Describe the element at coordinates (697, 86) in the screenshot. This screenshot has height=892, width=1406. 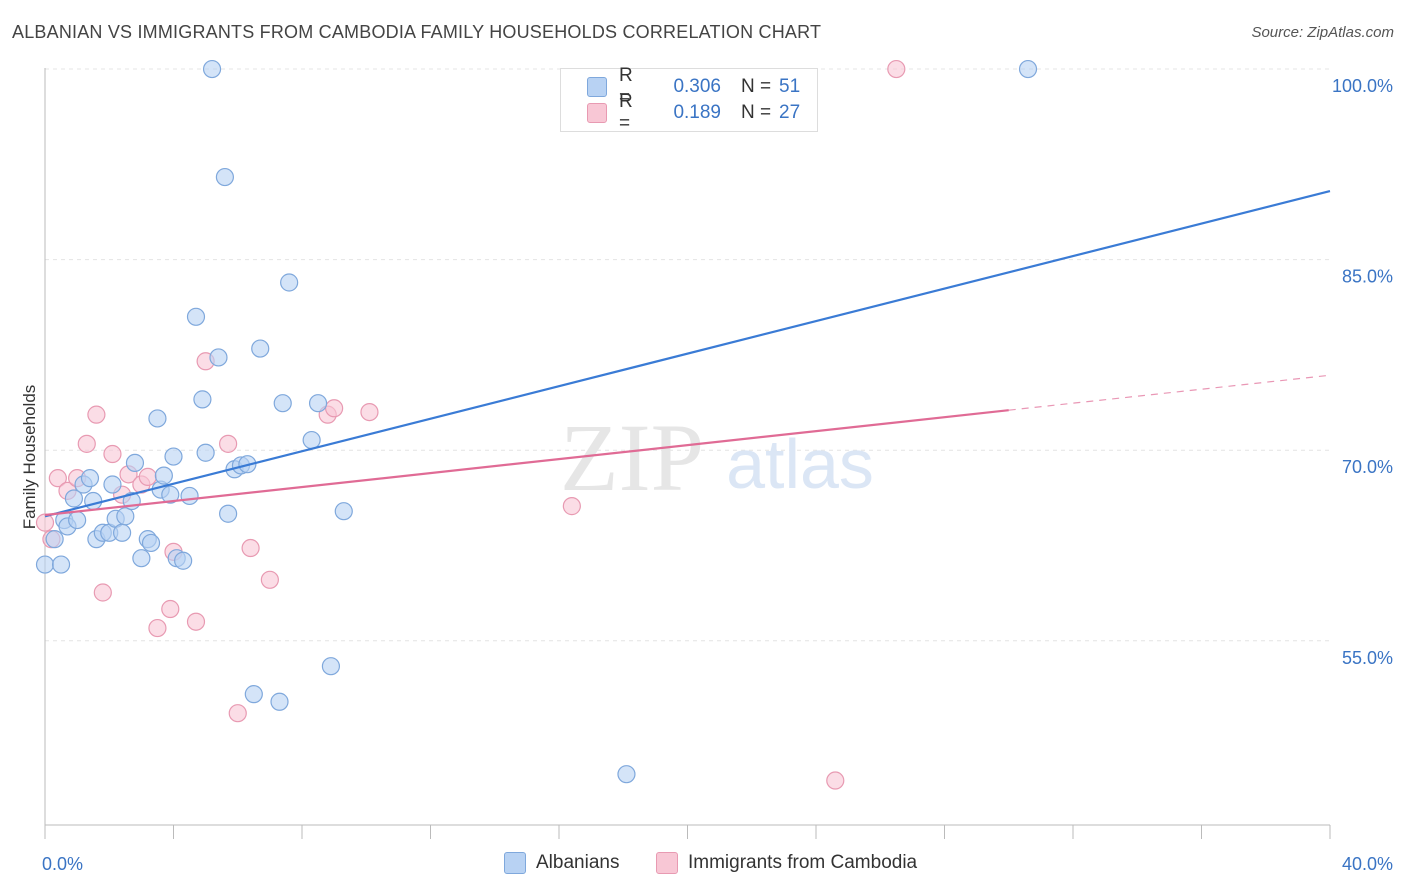
I see `r-value: 0.306` at that location.